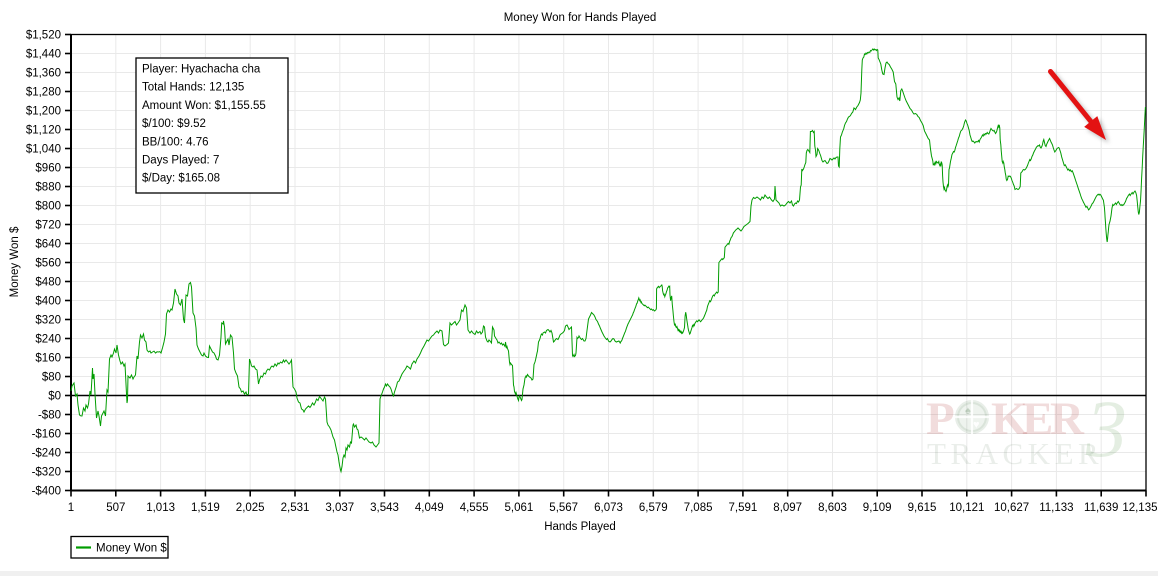 The image size is (1158, 576). What do you see at coordinates (181, 179) in the screenshot?
I see `svg-text: $/Day: $165.08` at bounding box center [181, 179].